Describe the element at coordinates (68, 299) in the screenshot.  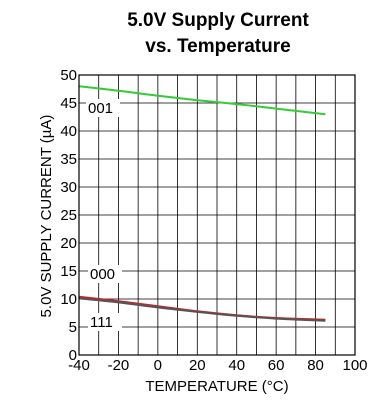
I see `y-tick-label: 10` at that location.